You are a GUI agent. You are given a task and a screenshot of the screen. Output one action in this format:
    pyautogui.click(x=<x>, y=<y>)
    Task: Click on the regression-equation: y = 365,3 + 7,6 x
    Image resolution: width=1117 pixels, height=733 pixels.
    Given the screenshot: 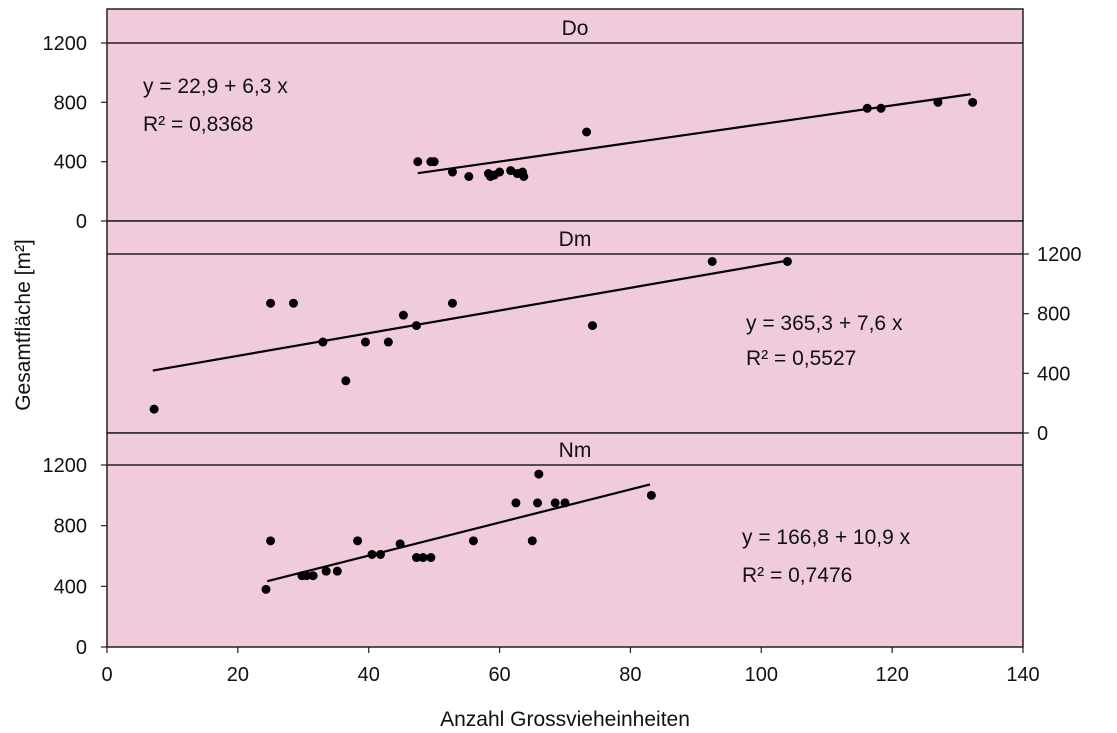 What is the action you would take?
    pyautogui.click(x=824, y=323)
    